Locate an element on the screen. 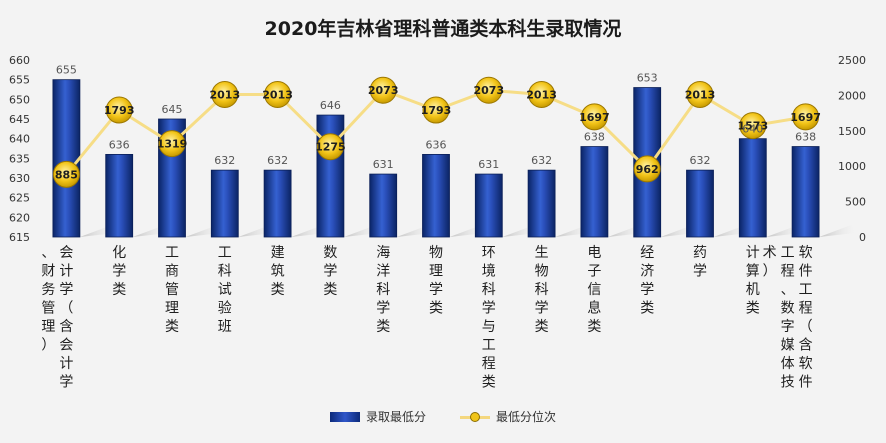 Image resolution: width=886 pixels, height=443 pixels. y-left-tick-label: 640 is located at coordinates (19, 139).